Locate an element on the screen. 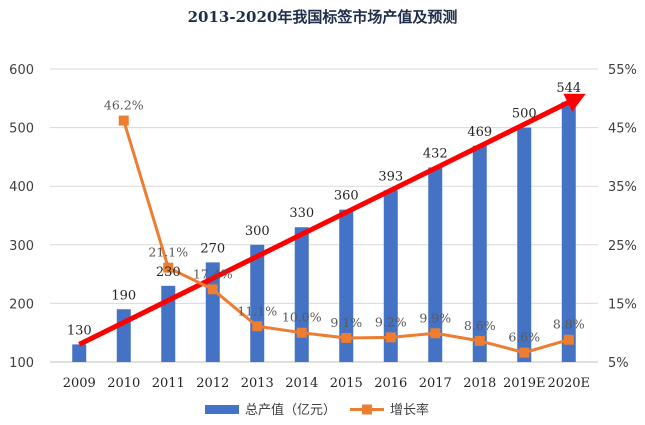 This screenshot has width=645, height=425. legend-label-bar: 总产值（亿元） is located at coordinates (290, 410).